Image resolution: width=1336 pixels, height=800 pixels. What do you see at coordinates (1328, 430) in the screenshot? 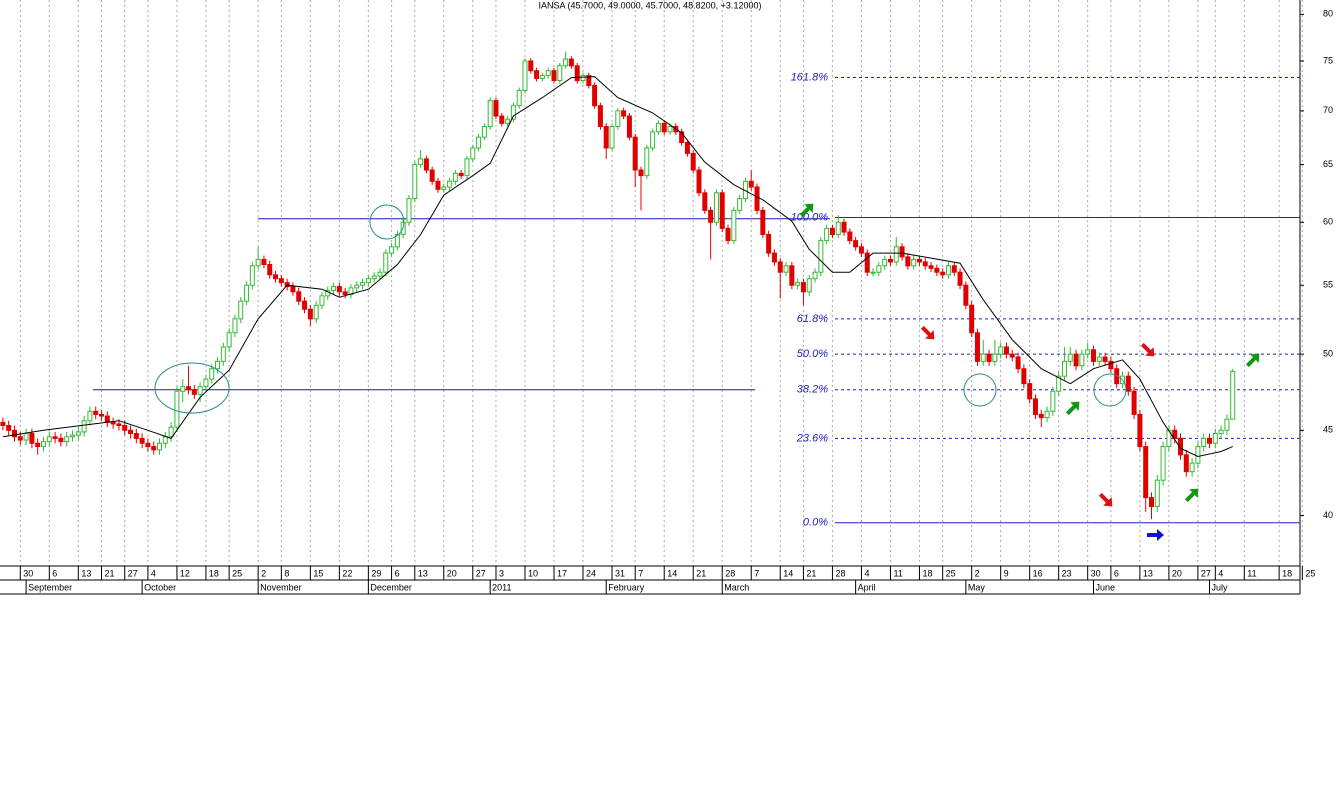
I see `y-tick-label: 45` at bounding box center [1328, 430].